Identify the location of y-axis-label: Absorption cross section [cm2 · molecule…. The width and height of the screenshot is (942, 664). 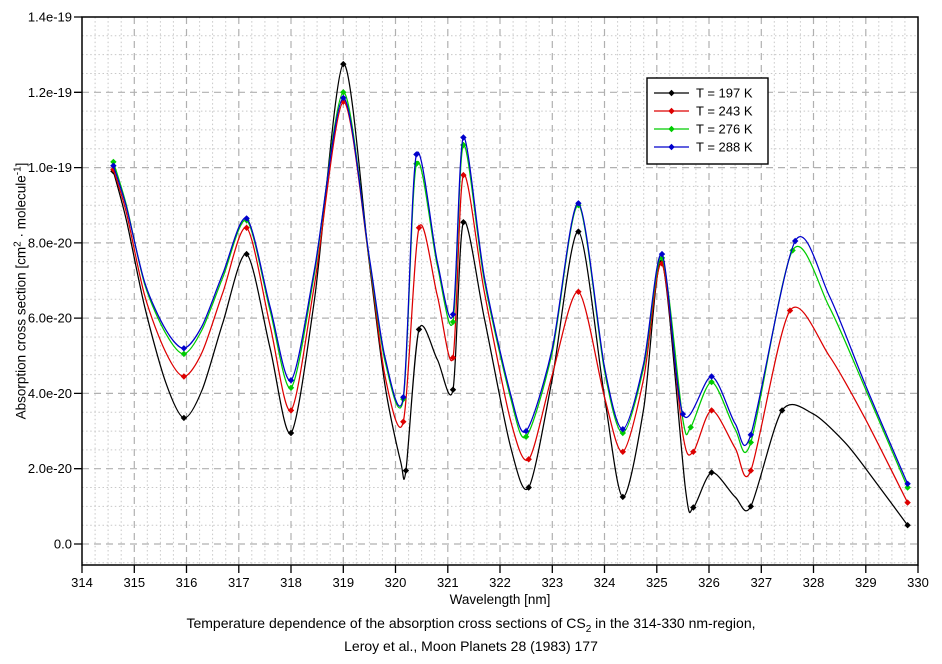
(20, 291).